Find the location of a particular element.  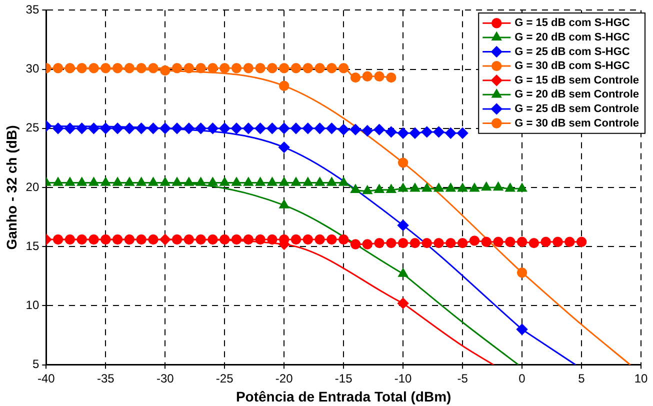

y-tick-label: 35 is located at coordinates (33, 9).